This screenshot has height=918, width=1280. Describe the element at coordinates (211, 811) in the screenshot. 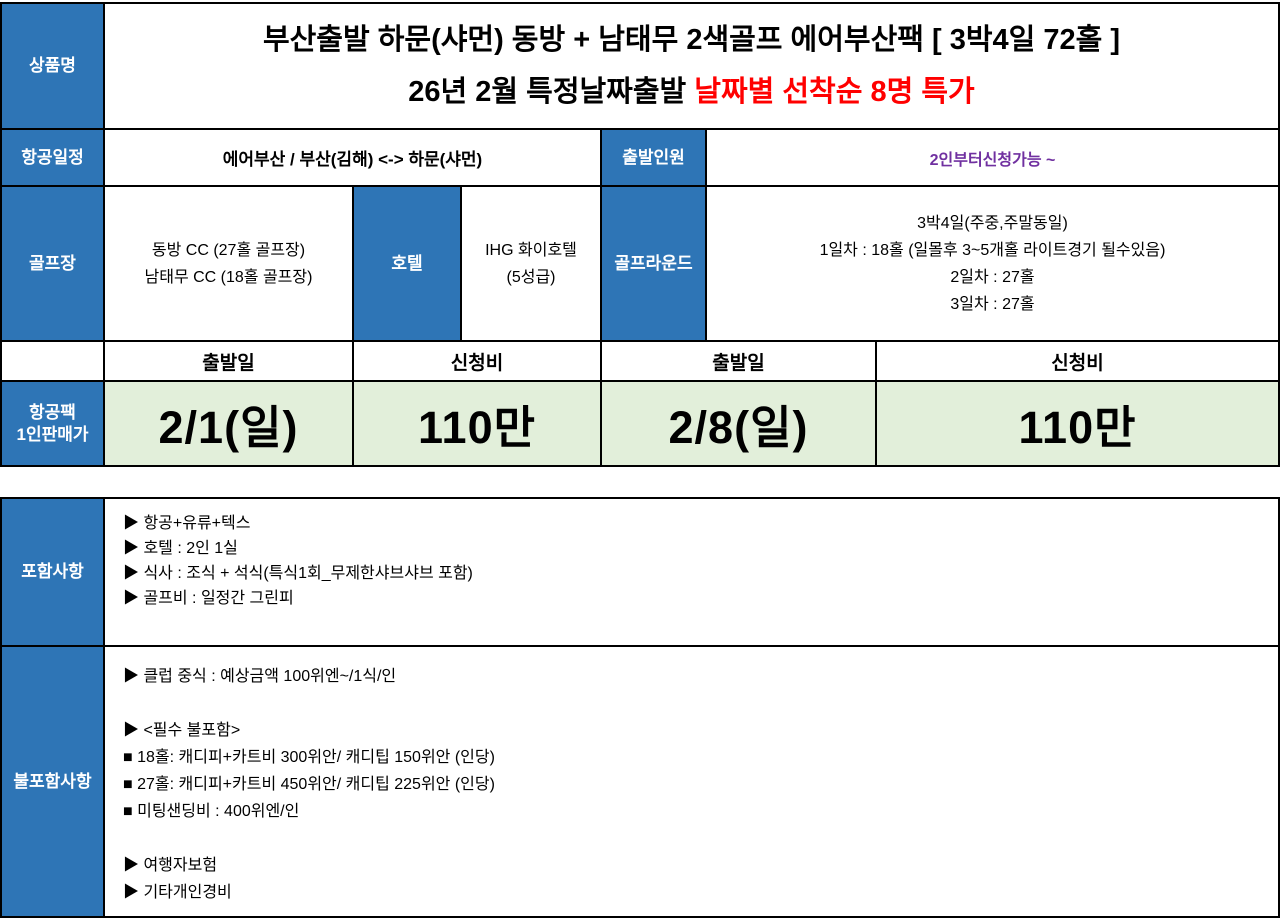

I see `excluded-item: ■ 미팅샌딩비 : 400위엔/인` at that location.